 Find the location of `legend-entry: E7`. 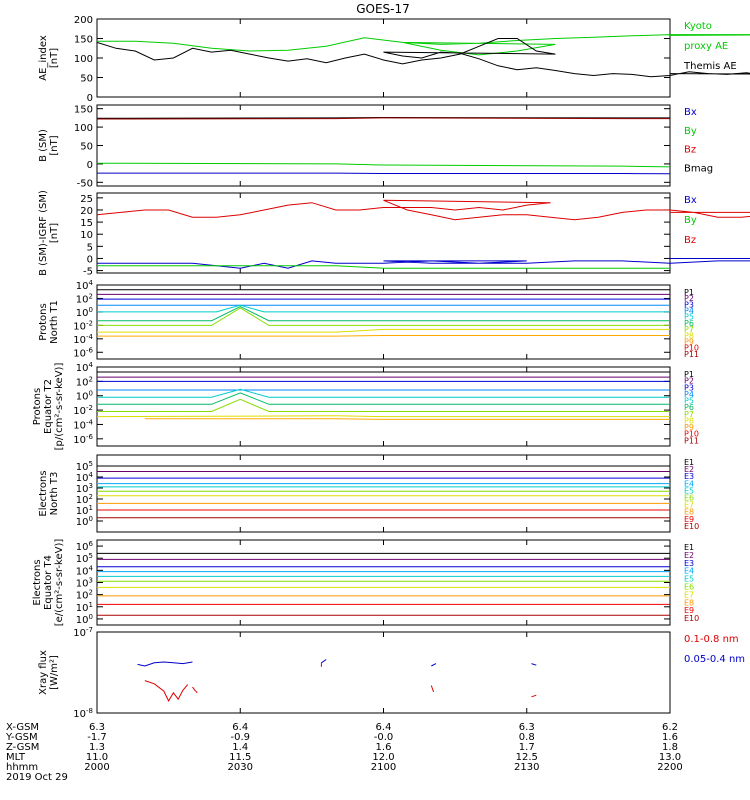

legend-entry: E7 is located at coordinates (689, 594).